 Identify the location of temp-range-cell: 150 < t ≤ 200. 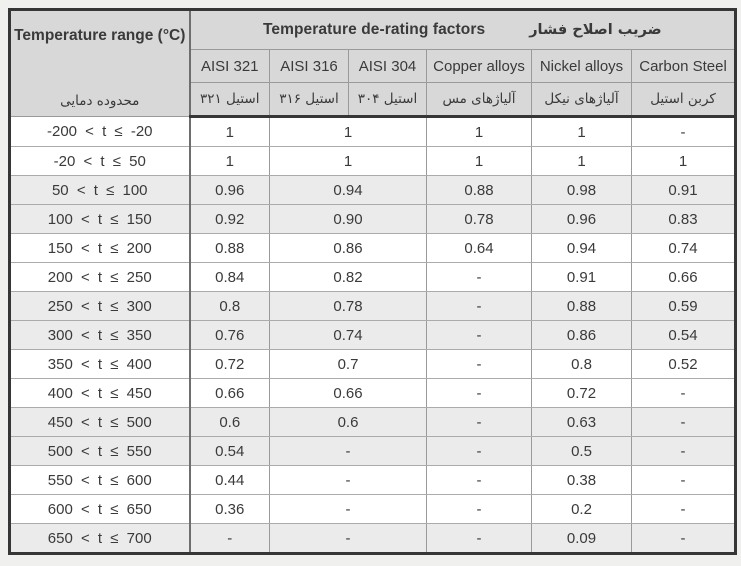
(100, 248).